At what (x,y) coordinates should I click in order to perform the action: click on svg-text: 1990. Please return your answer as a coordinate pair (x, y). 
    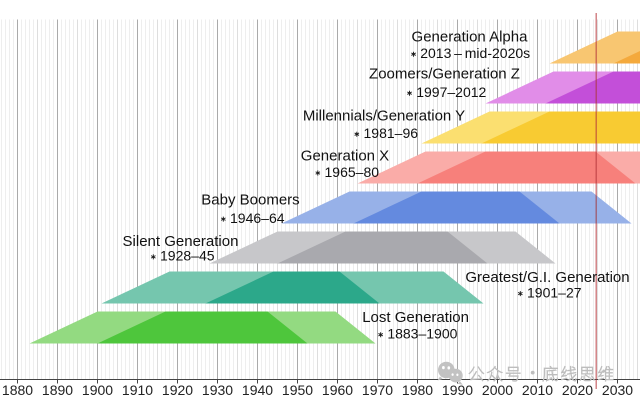
    Looking at the image, I should click on (457, 390).